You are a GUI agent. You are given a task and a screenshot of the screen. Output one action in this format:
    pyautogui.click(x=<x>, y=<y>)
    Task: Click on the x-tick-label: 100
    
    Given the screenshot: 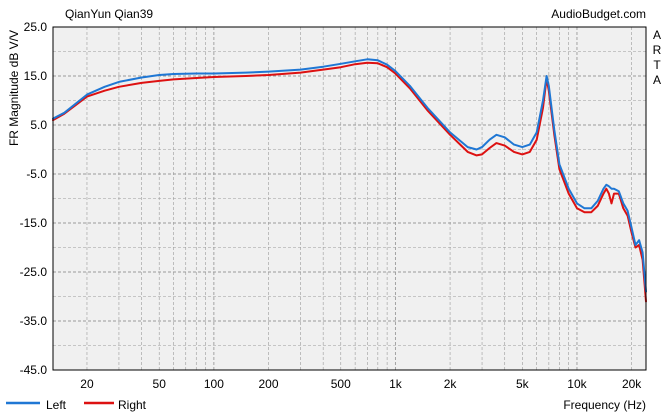 What is the action you would take?
    pyautogui.click(x=214, y=384)
    